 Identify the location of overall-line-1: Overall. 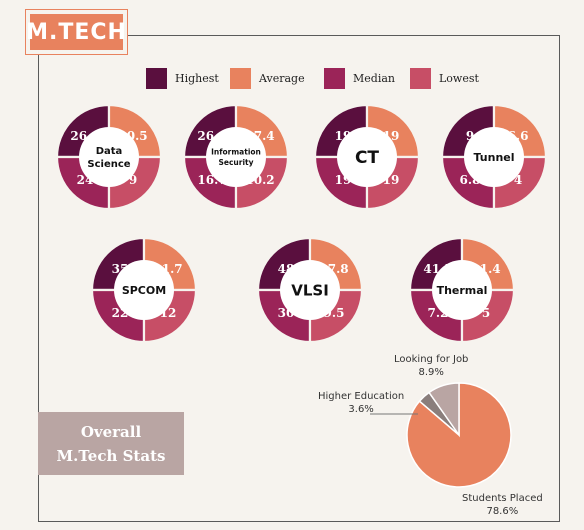
(111, 431).